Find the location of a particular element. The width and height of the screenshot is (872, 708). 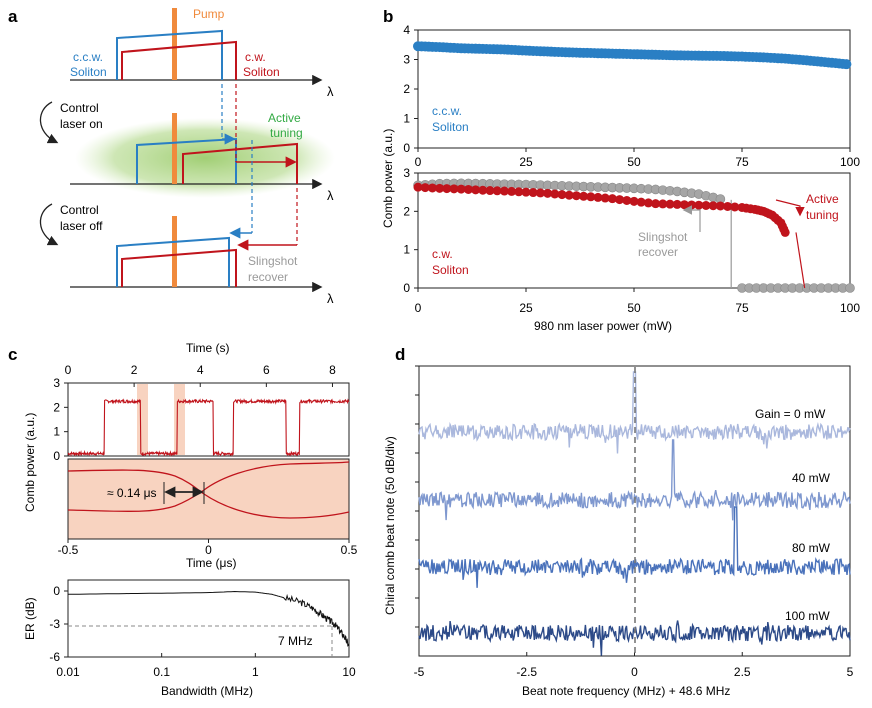

panel-b-top-ticks: 0 25 50 75 100 0 1 2 3 4 is located at coordinates (631, 96).